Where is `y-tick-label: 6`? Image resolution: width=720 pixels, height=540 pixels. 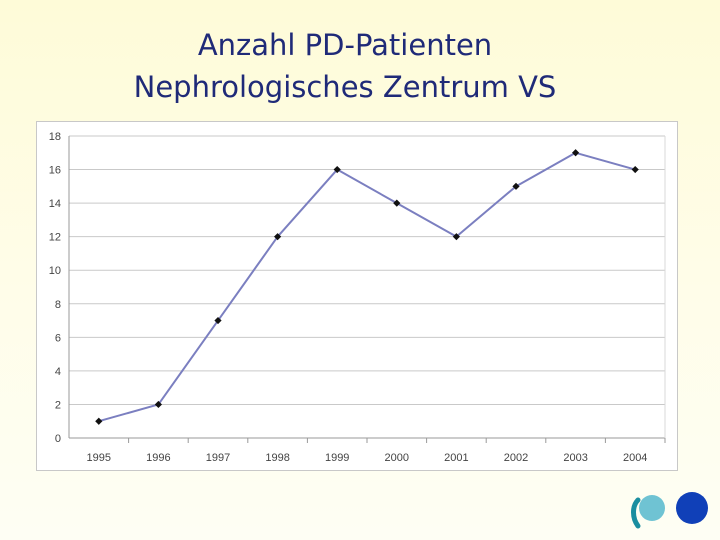 y-tick-label: 6 is located at coordinates (58, 338).